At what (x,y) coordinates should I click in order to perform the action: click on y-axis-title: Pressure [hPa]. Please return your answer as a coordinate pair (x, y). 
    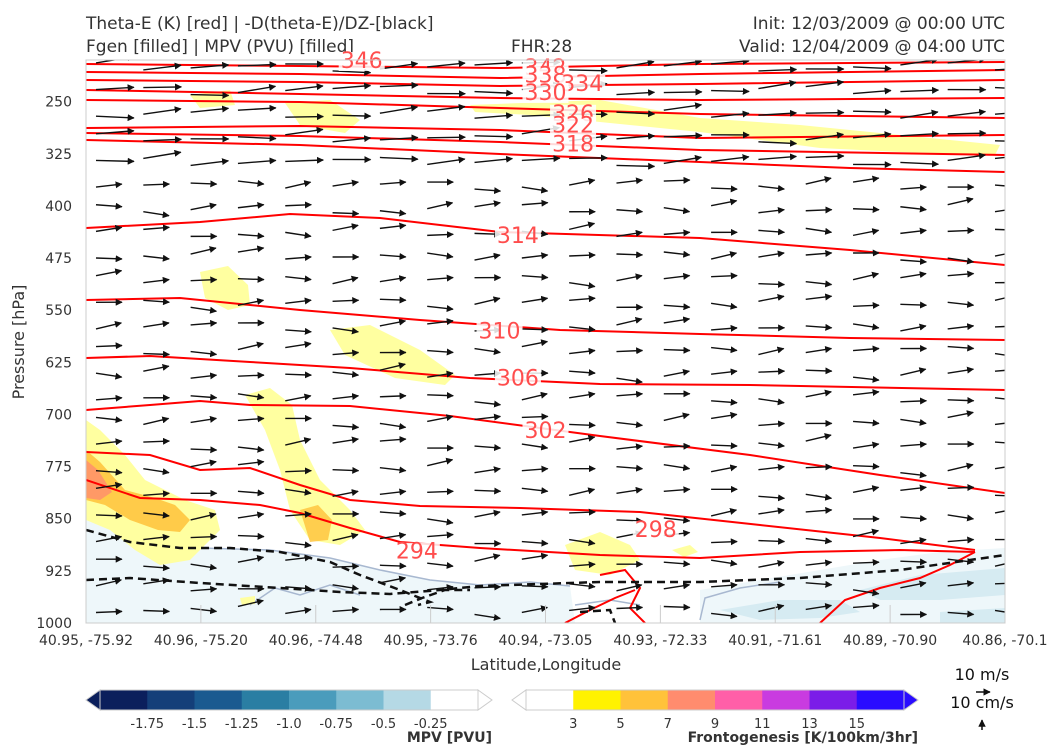
    Looking at the image, I should click on (18, 342).